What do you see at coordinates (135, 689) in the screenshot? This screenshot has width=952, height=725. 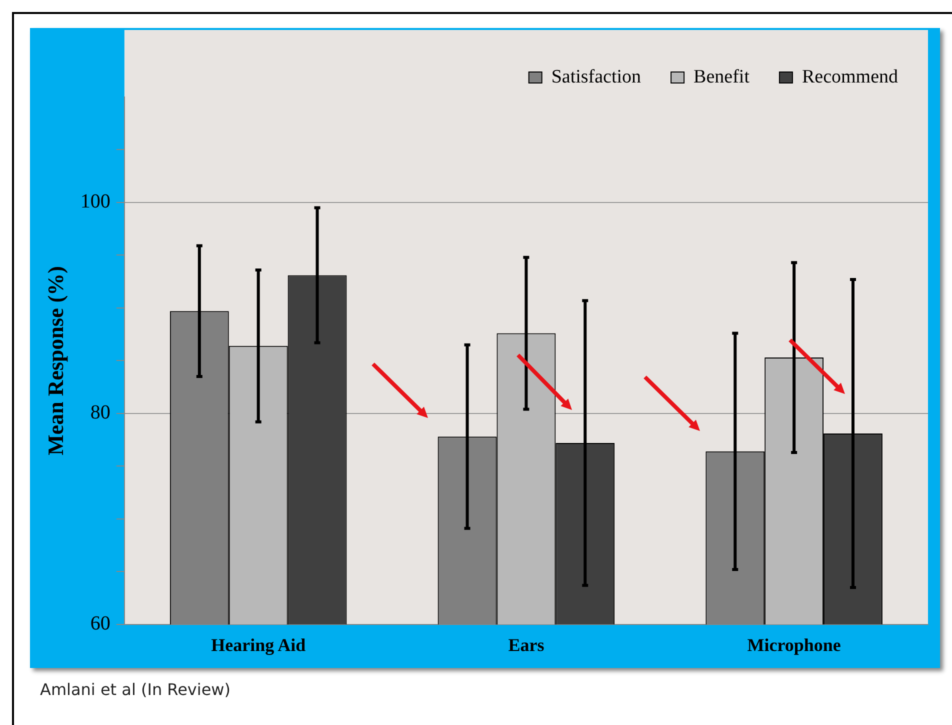 I see `text: Amlani et al (In Review)` at bounding box center [135, 689].